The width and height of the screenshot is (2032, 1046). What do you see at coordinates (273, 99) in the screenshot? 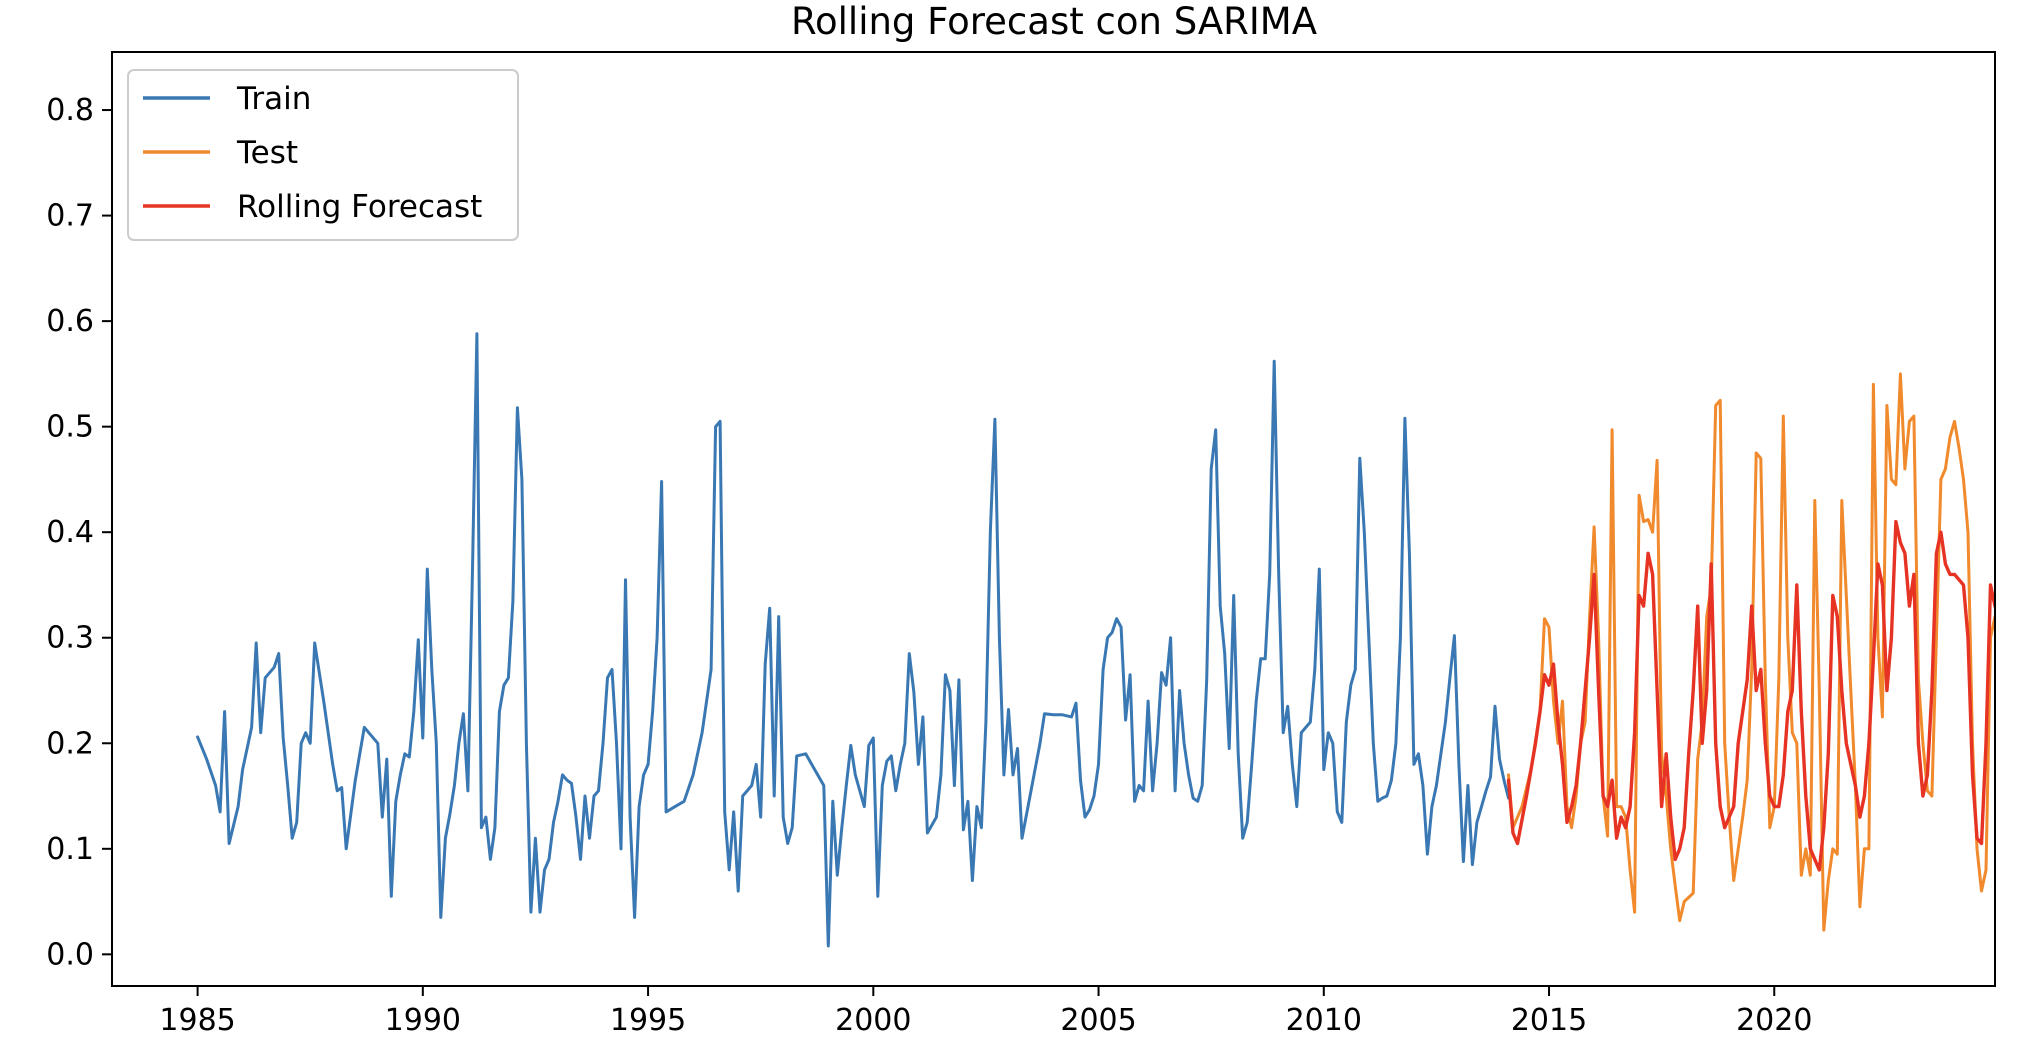
I see `legend-label: Train` at bounding box center [273, 99].